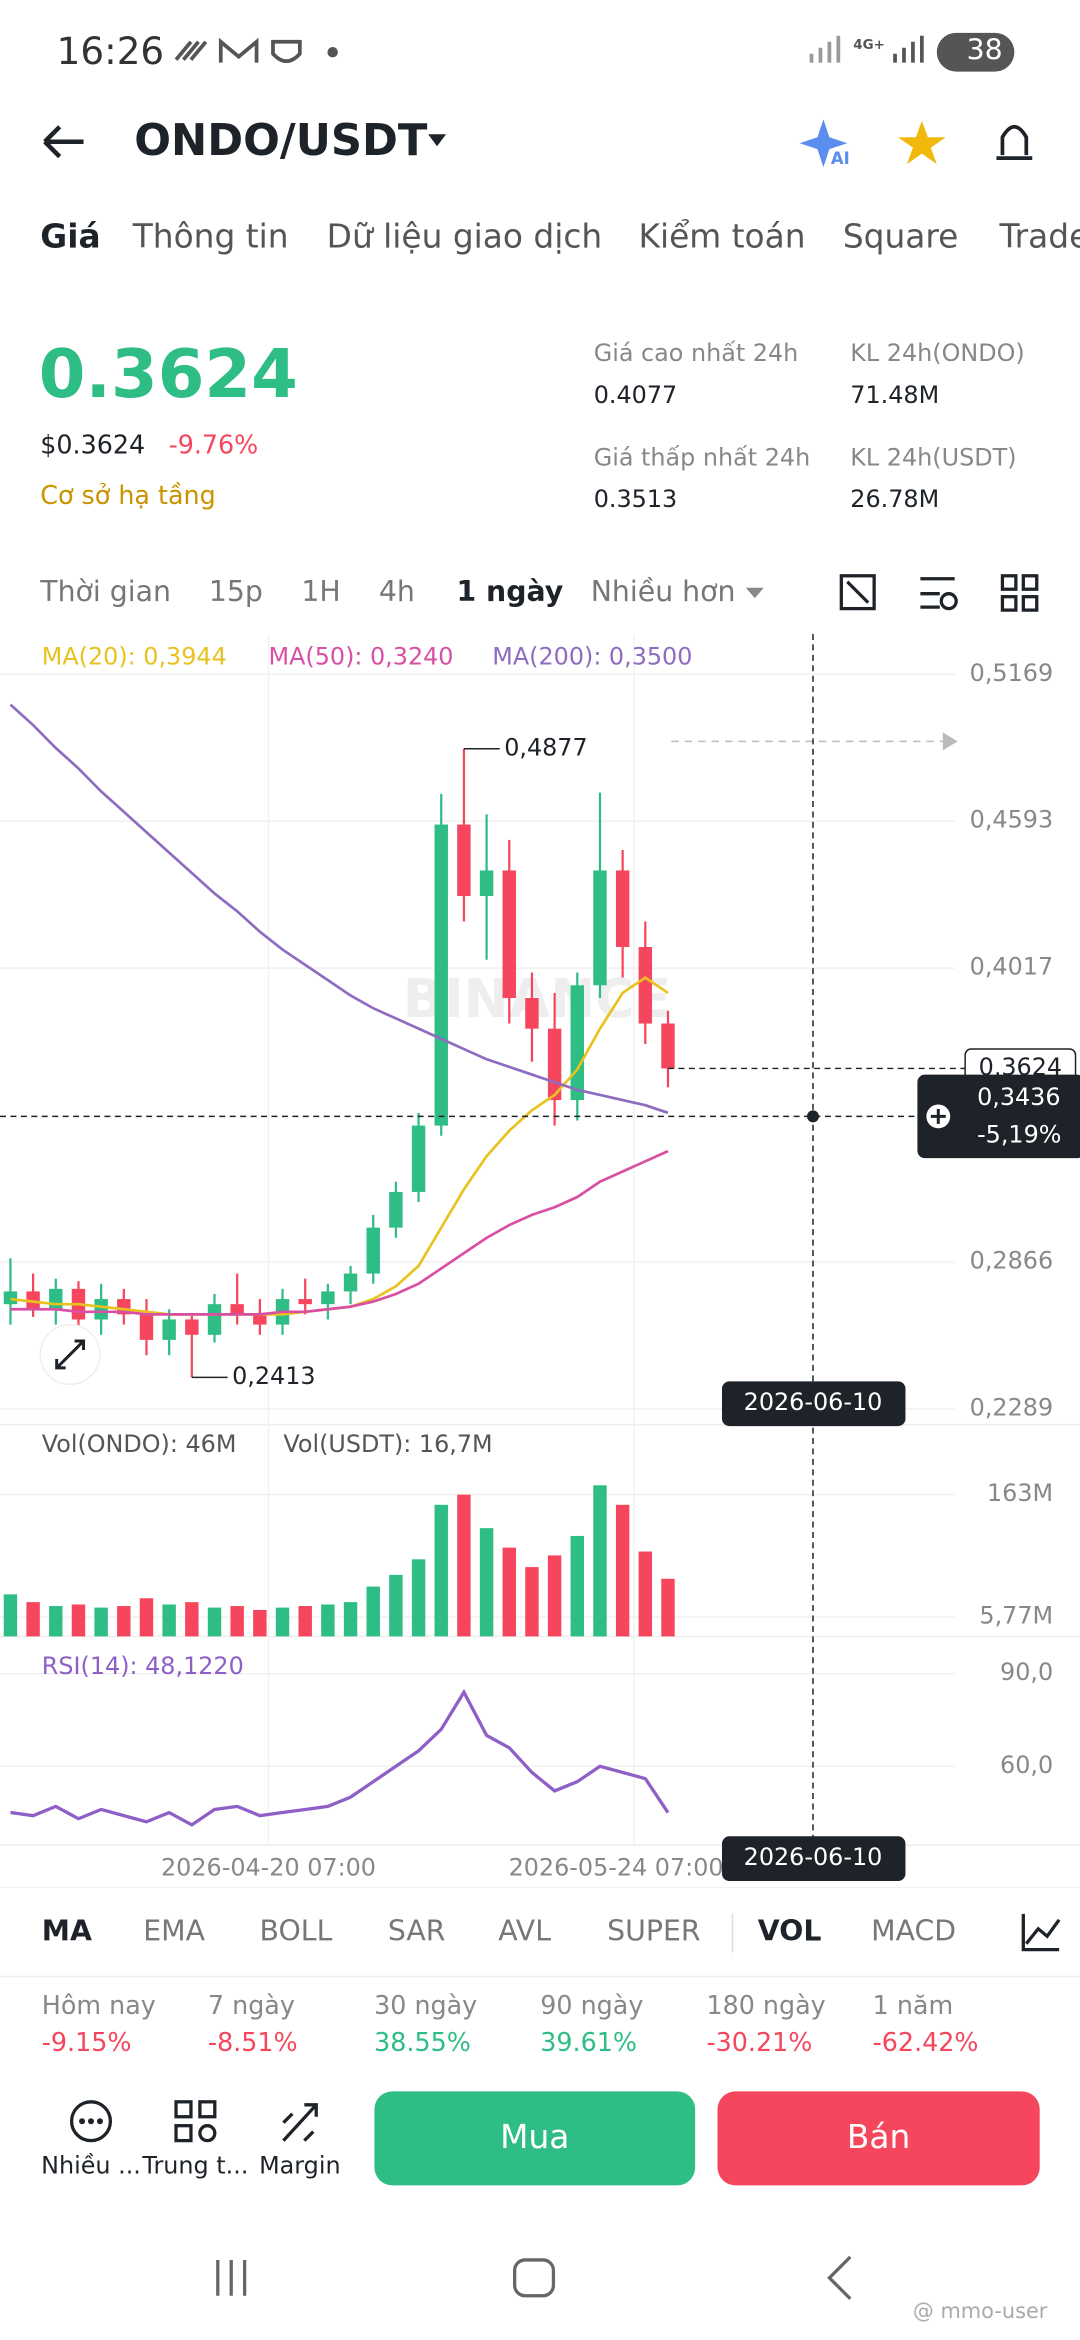  What do you see at coordinates (235, 592) in the screenshot?
I see `interval: 15p` at bounding box center [235, 592].